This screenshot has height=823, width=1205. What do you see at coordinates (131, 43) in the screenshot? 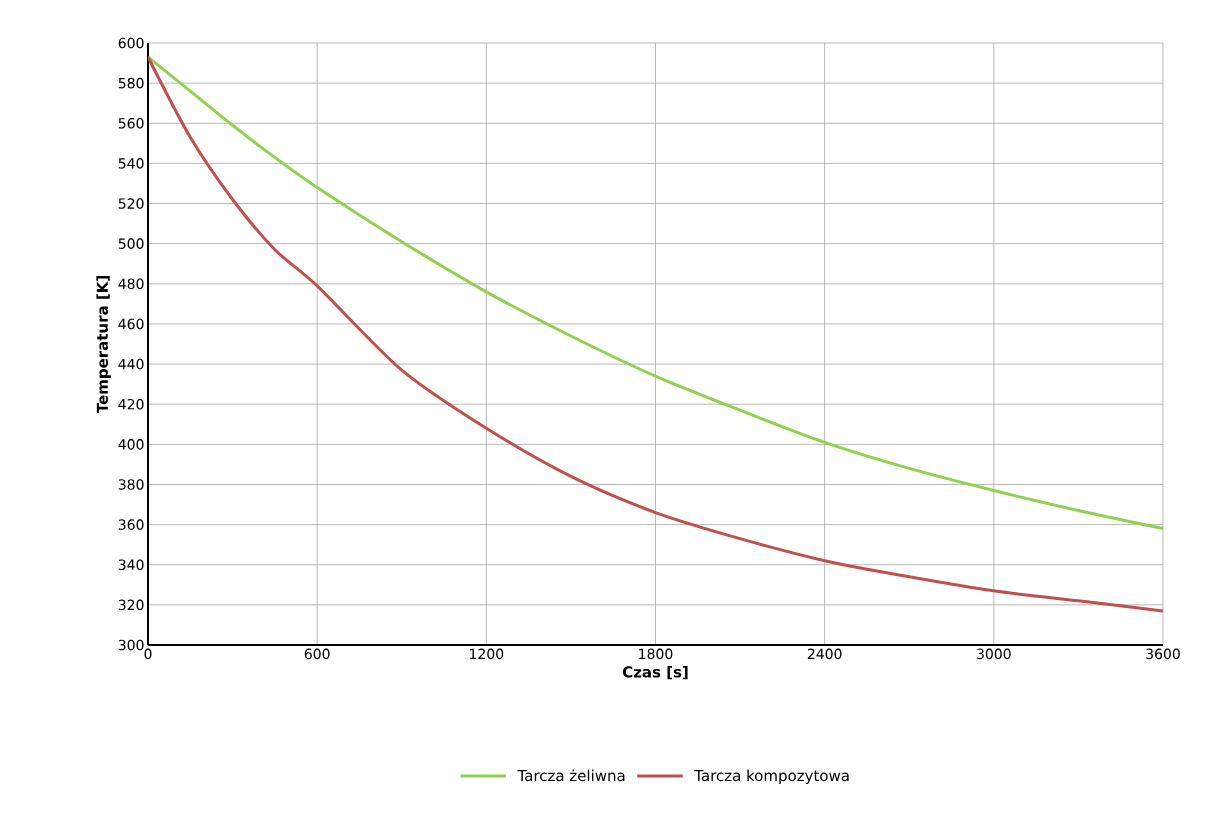
I see `y-tick-label: 600` at bounding box center [131, 43].